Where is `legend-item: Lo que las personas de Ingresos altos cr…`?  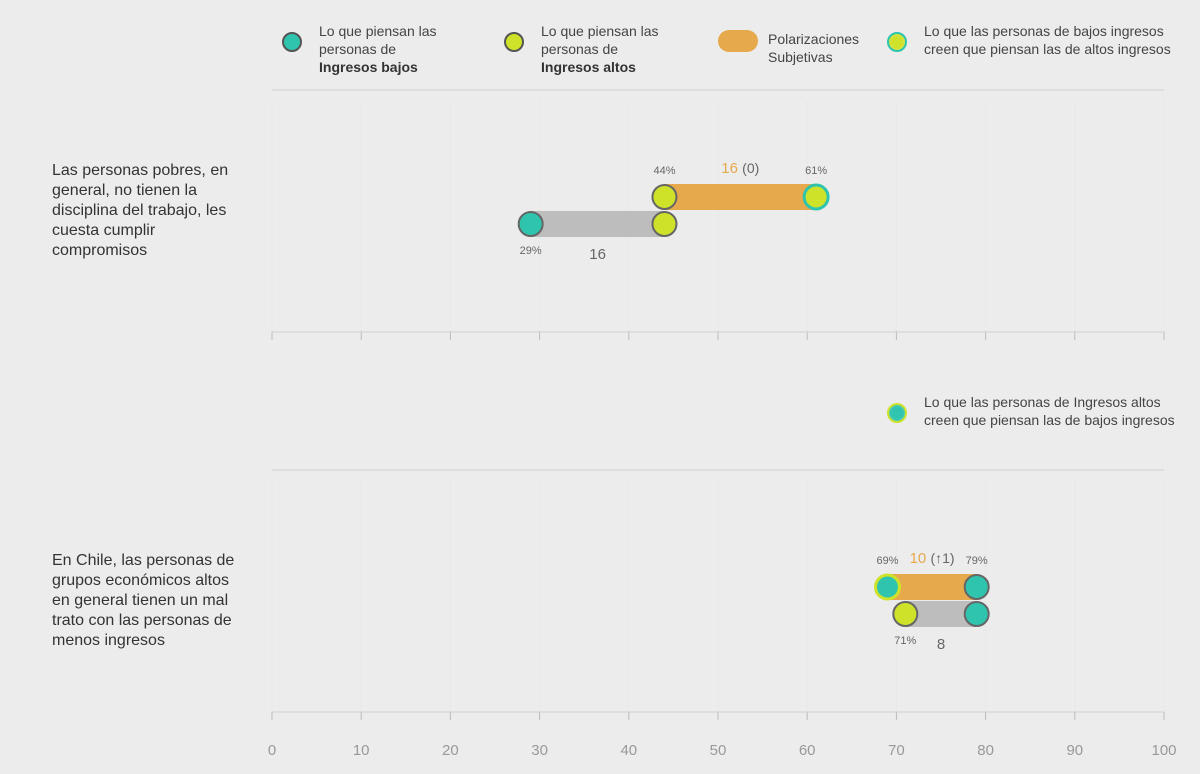 legend-item: Lo que las personas de Ingresos altos cr… is located at coordinates (1054, 411).